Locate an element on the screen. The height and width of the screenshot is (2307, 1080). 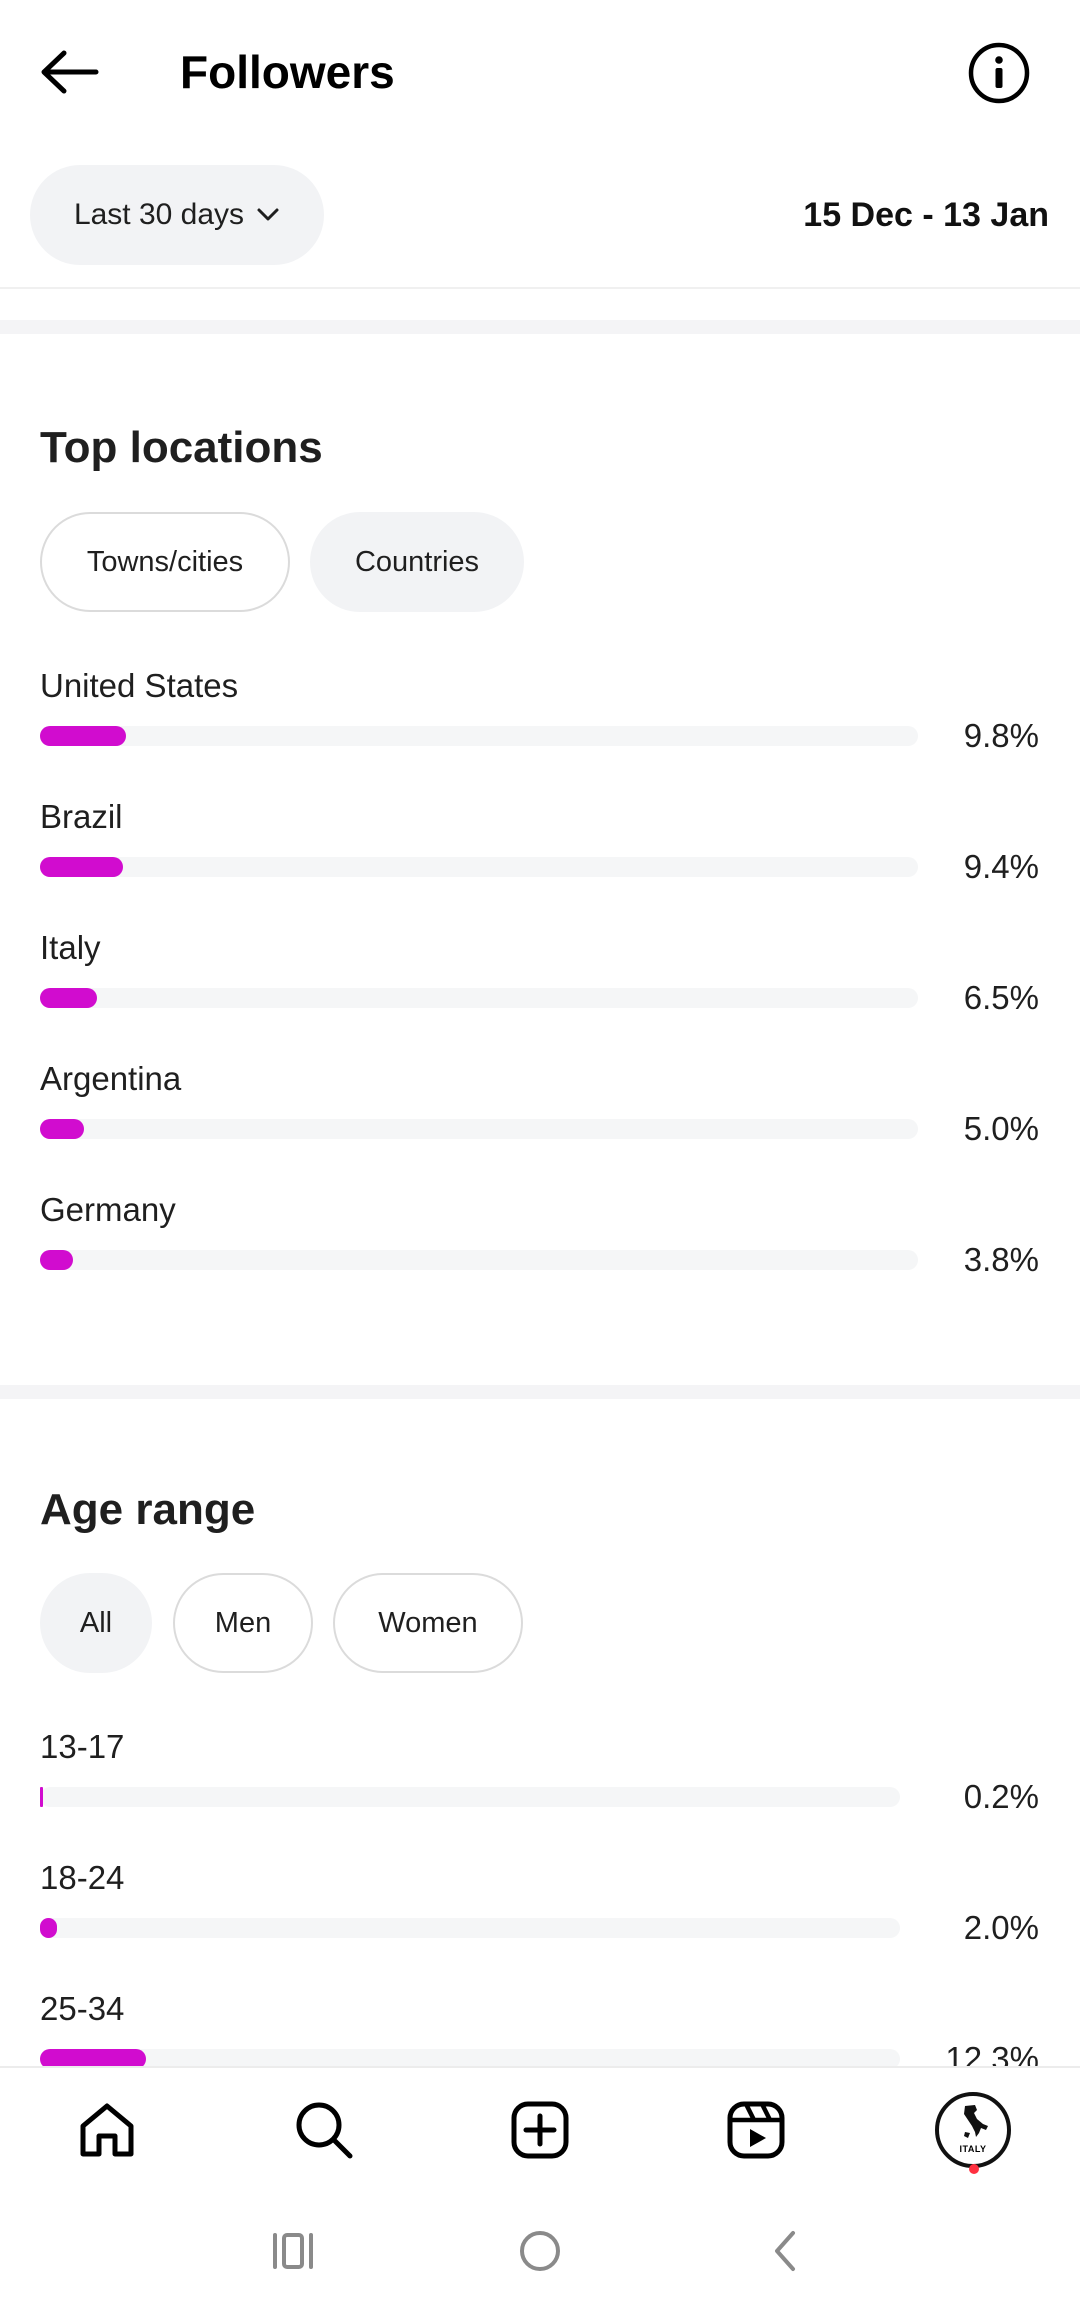
row-percentage: 9.4% is located at coordinates (1001, 866).